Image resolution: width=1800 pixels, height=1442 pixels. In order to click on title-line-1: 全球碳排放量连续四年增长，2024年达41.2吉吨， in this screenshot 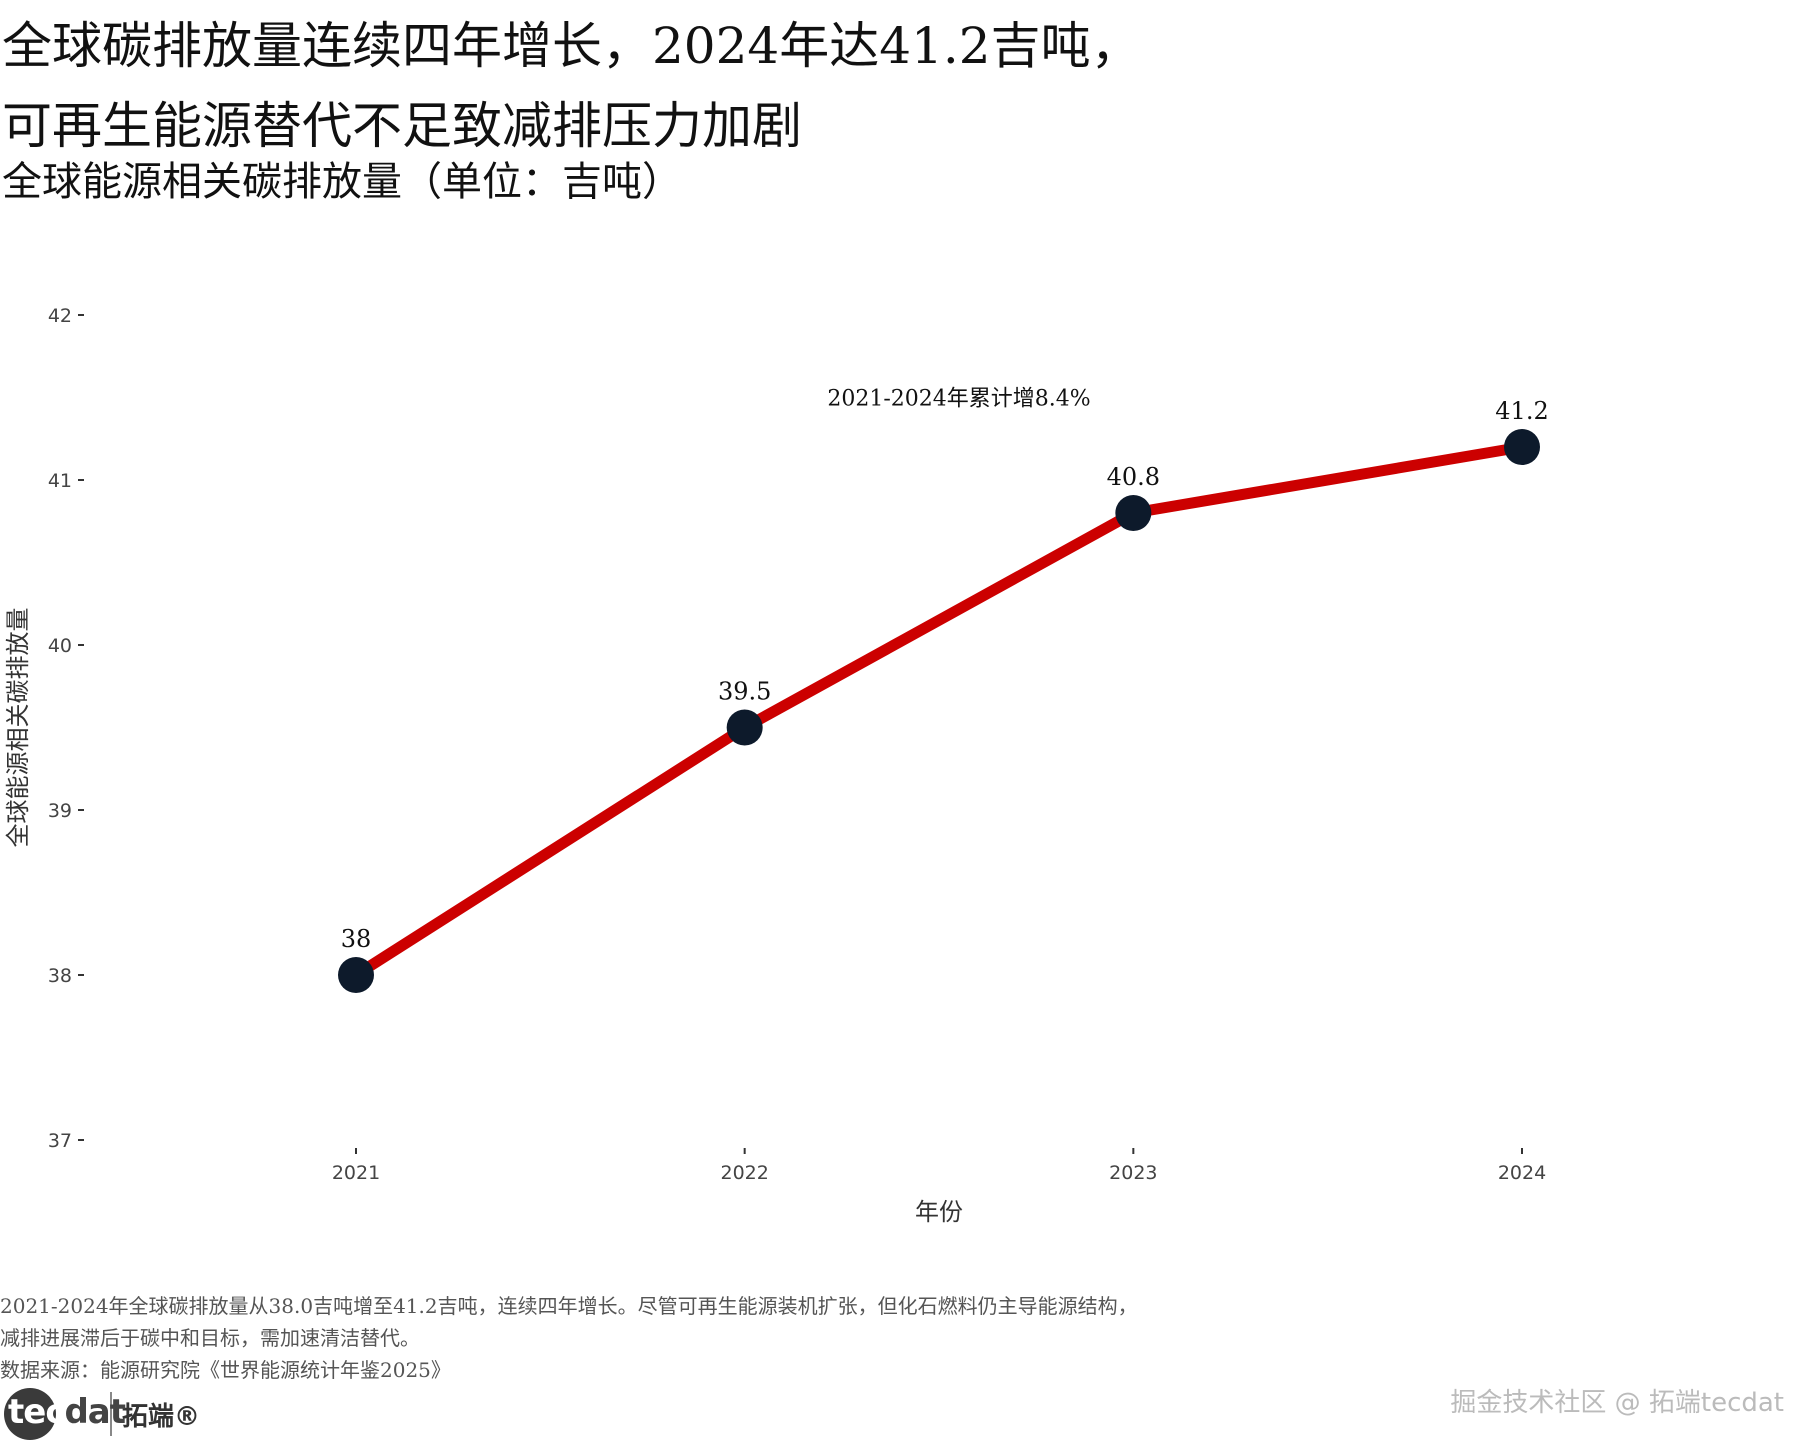, I will do `click(571, 46)`.